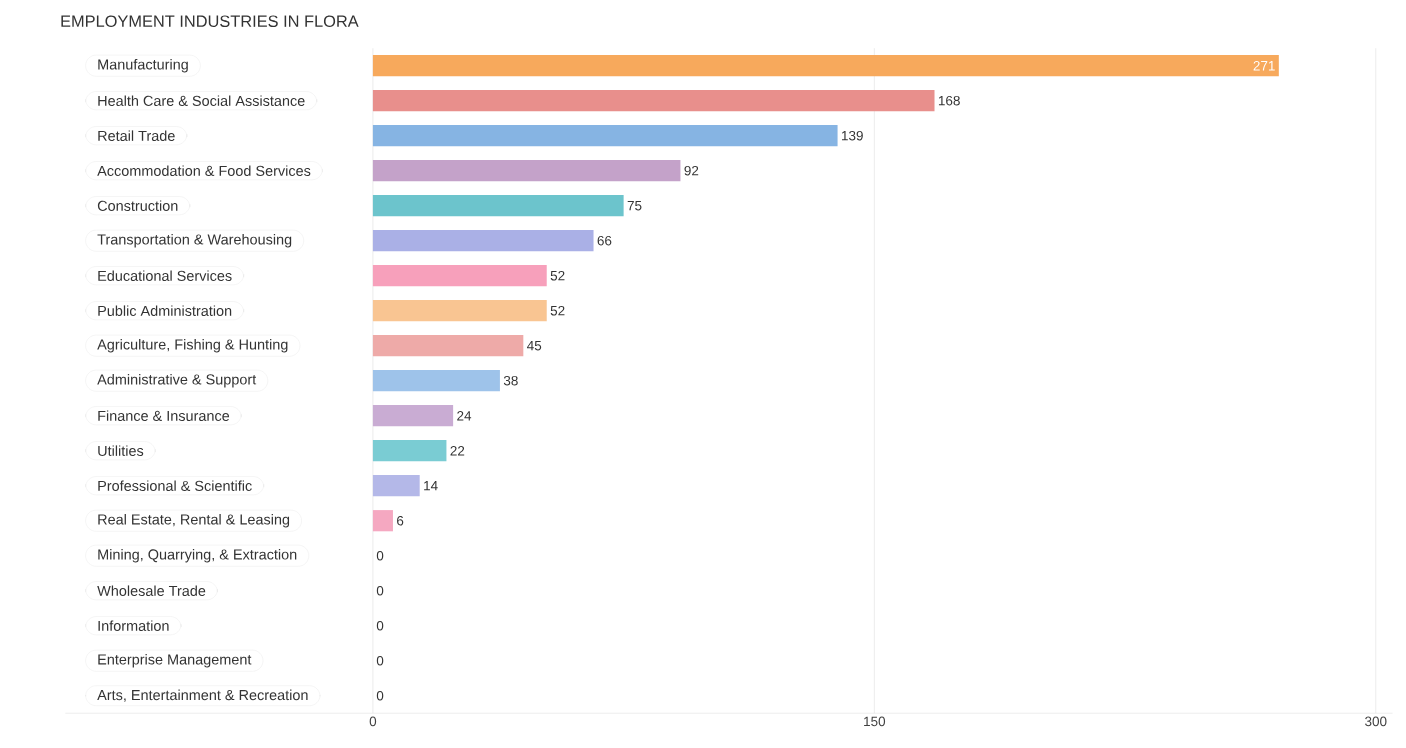 The width and height of the screenshot is (1406, 748). Describe the element at coordinates (457, 451) in the screenshot. I see `data-label: 22` at that location.